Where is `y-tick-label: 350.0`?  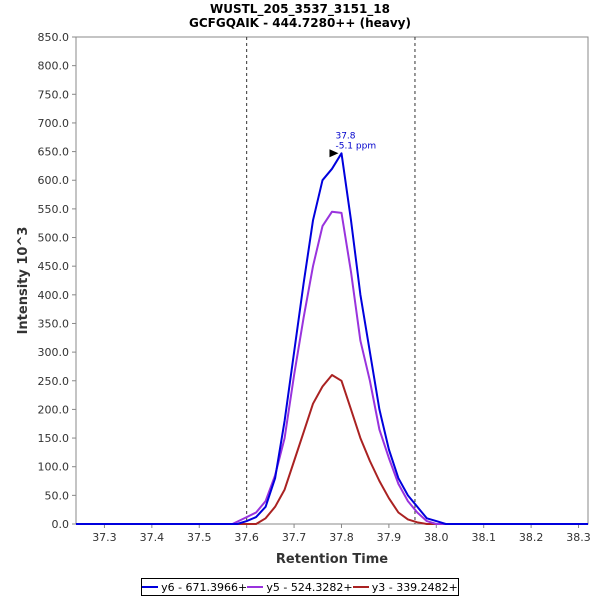
y-tick-label: 350.0 is located at coordinates (54, 323).